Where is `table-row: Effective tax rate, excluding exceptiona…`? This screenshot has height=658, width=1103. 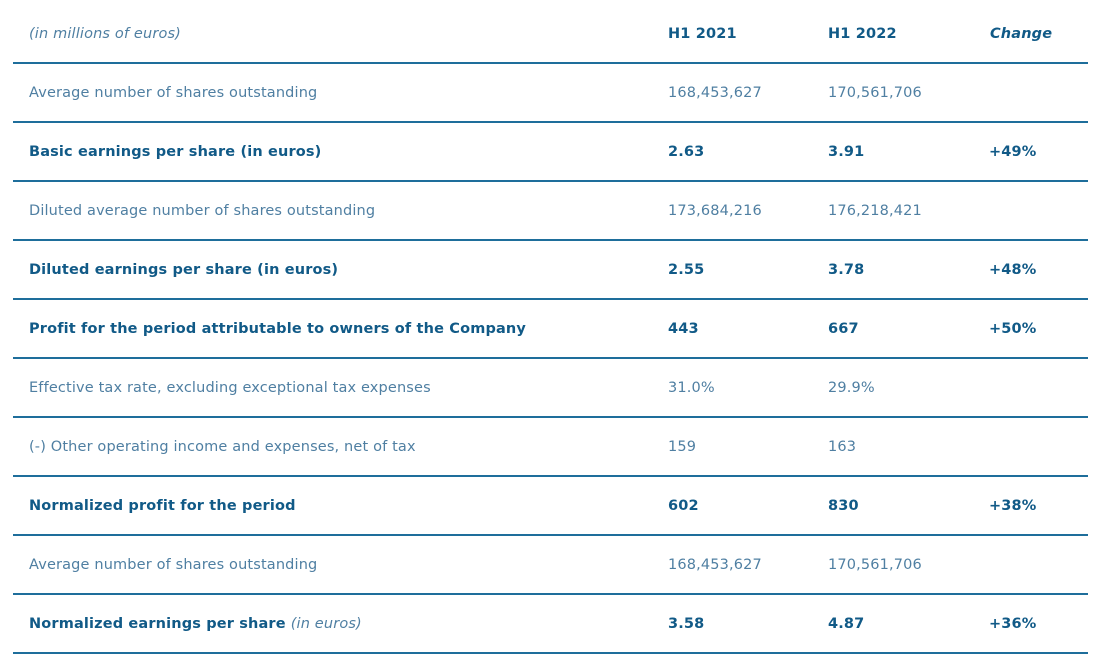
table-row: Effective tax rate, excluding exceptiona… is located at coordinates (550, 388).